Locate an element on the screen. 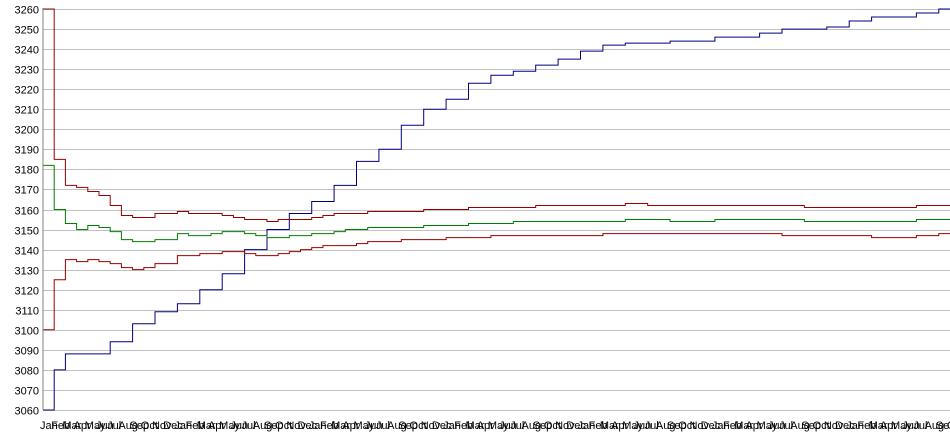 Image resolution: width=950 pixels, height=435 pixels. y-tick-label: 3190 is located at coordinates (27, 151).